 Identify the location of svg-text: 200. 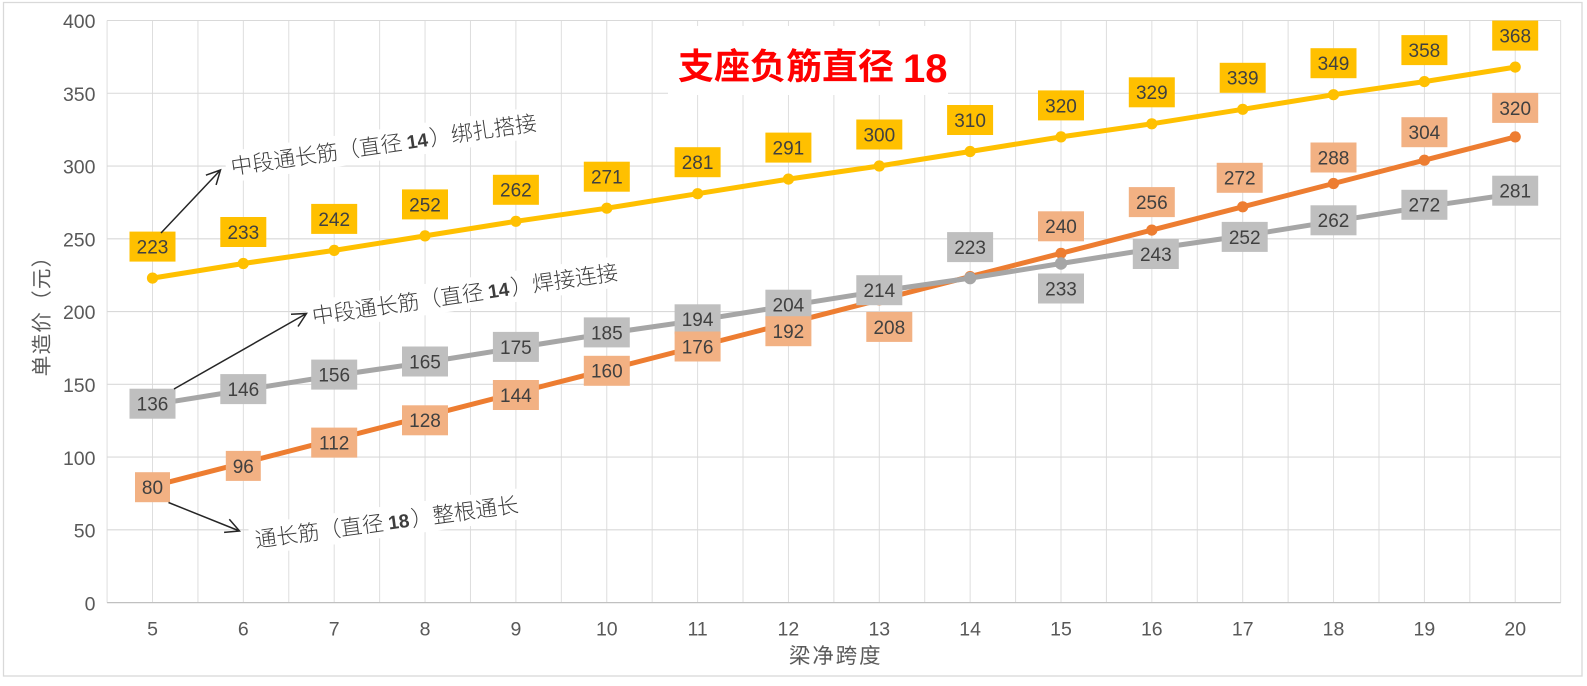
(79, 313).